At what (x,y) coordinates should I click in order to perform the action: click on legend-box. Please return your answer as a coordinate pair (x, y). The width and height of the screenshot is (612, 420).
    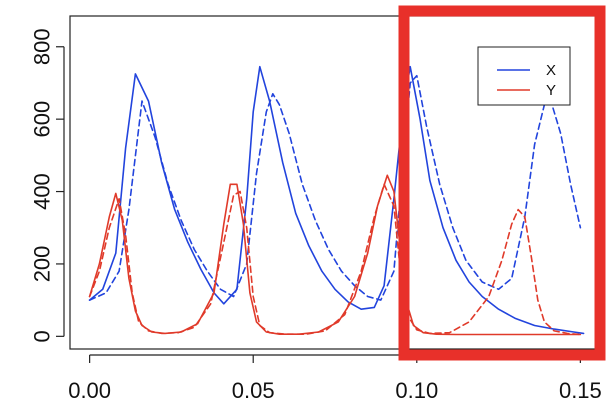
    Looking at the image, I should click on (524, 76).